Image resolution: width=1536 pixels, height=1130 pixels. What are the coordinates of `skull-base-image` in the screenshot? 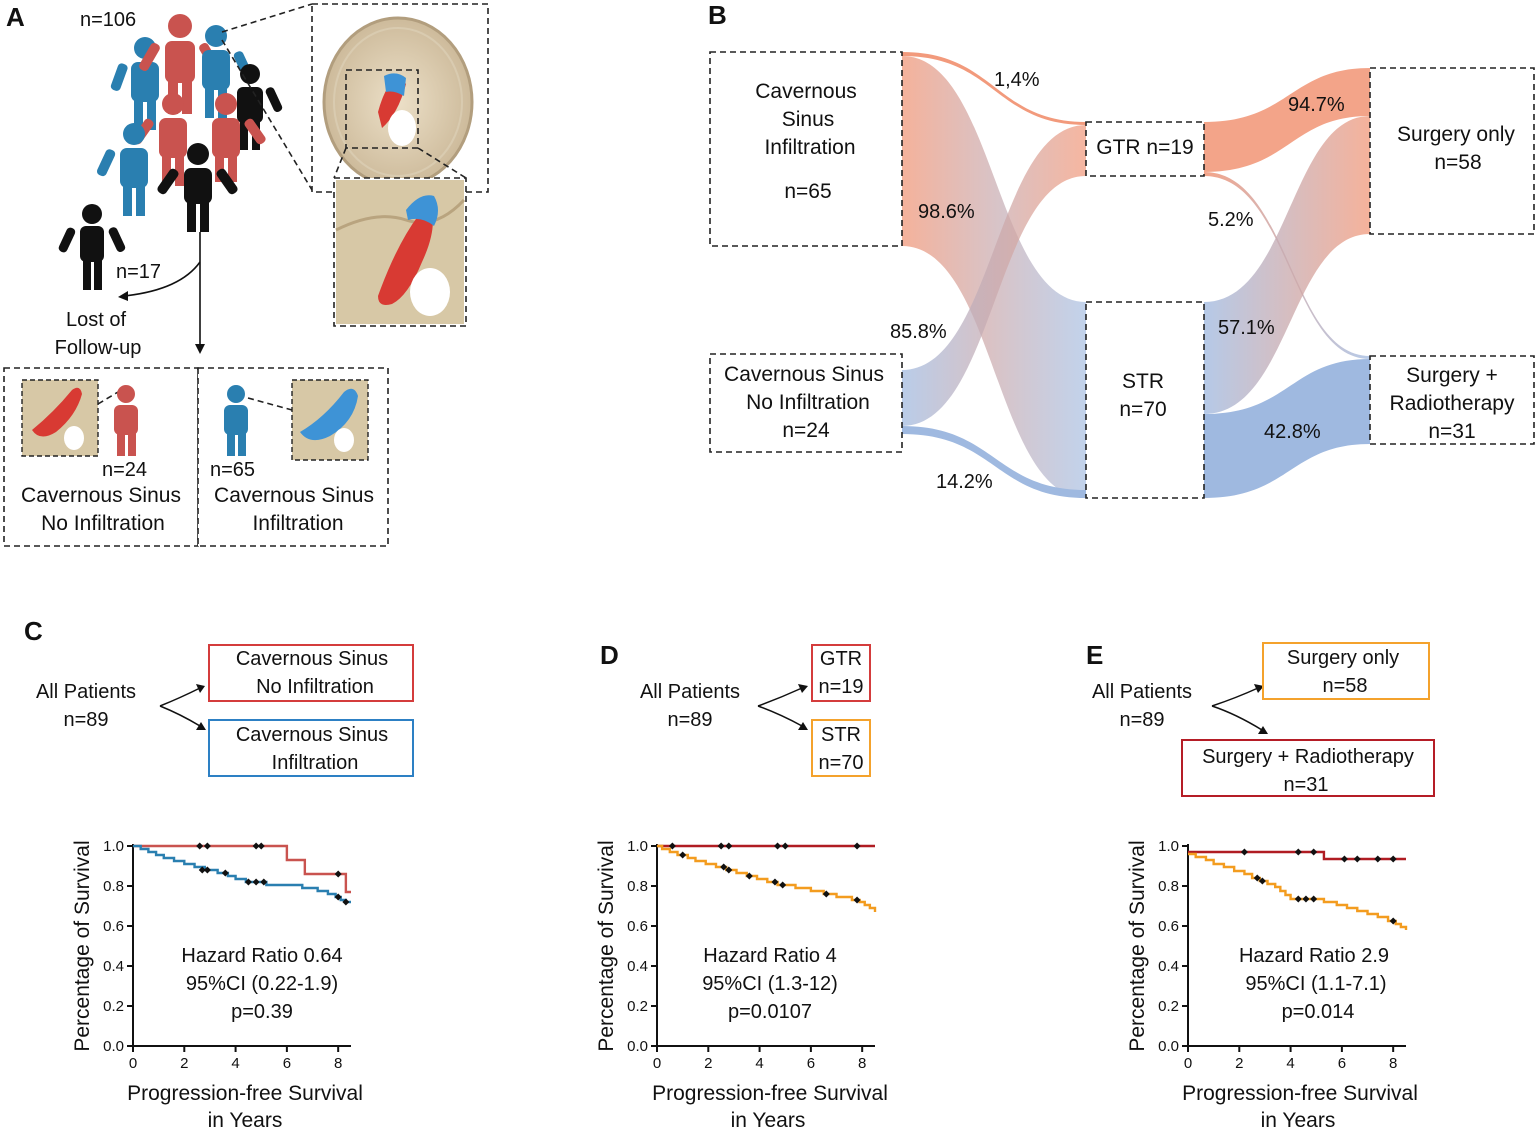 It's located at (398, 102).